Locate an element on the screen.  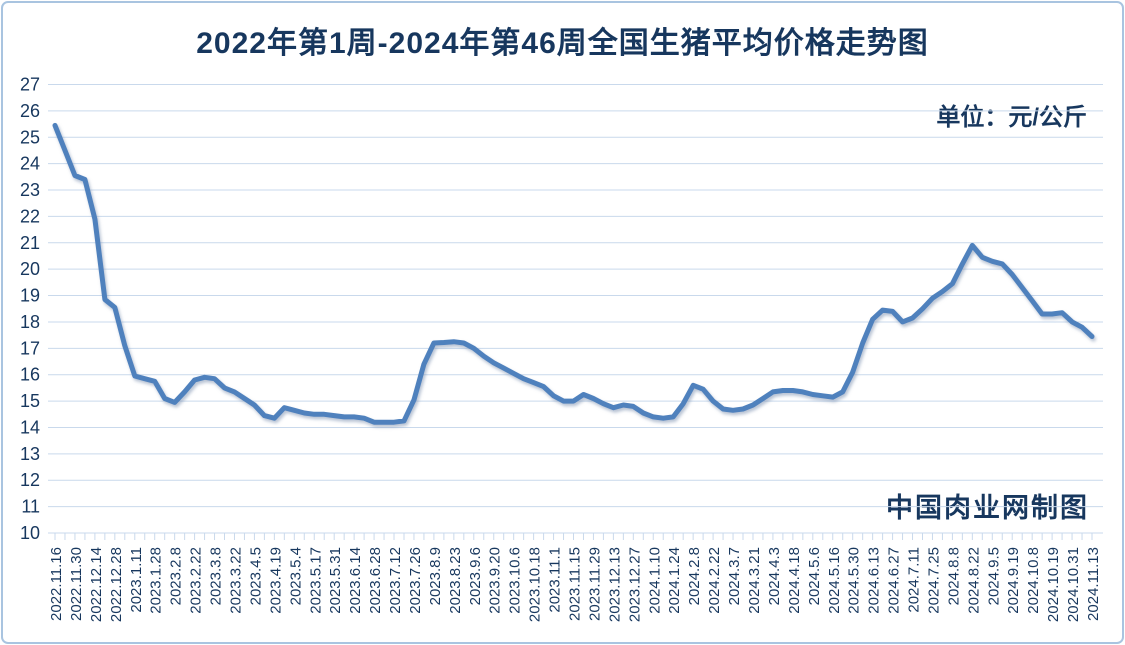
x-tick-label: 2023.8.23 is located at coordinates (455, 580).